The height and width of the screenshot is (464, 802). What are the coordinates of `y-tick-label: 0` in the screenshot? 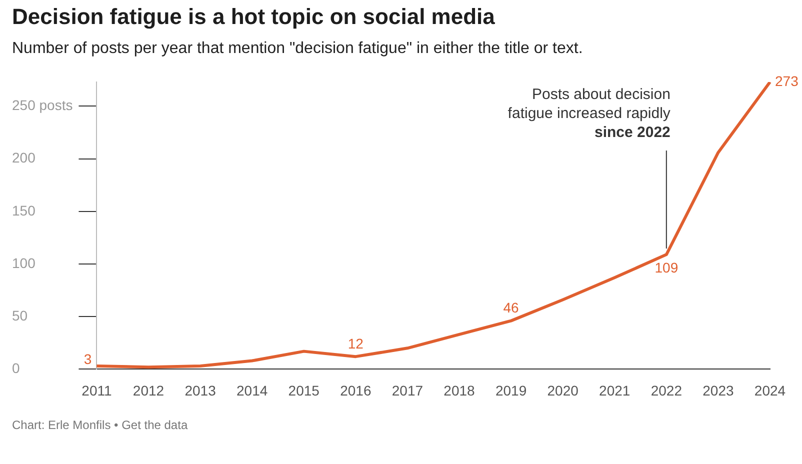 It's located at (16, 368).